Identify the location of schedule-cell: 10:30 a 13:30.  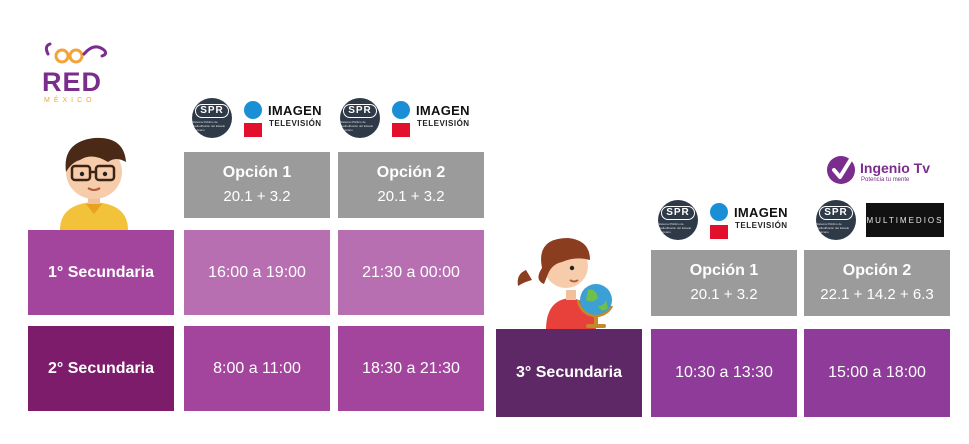
(724, 373).